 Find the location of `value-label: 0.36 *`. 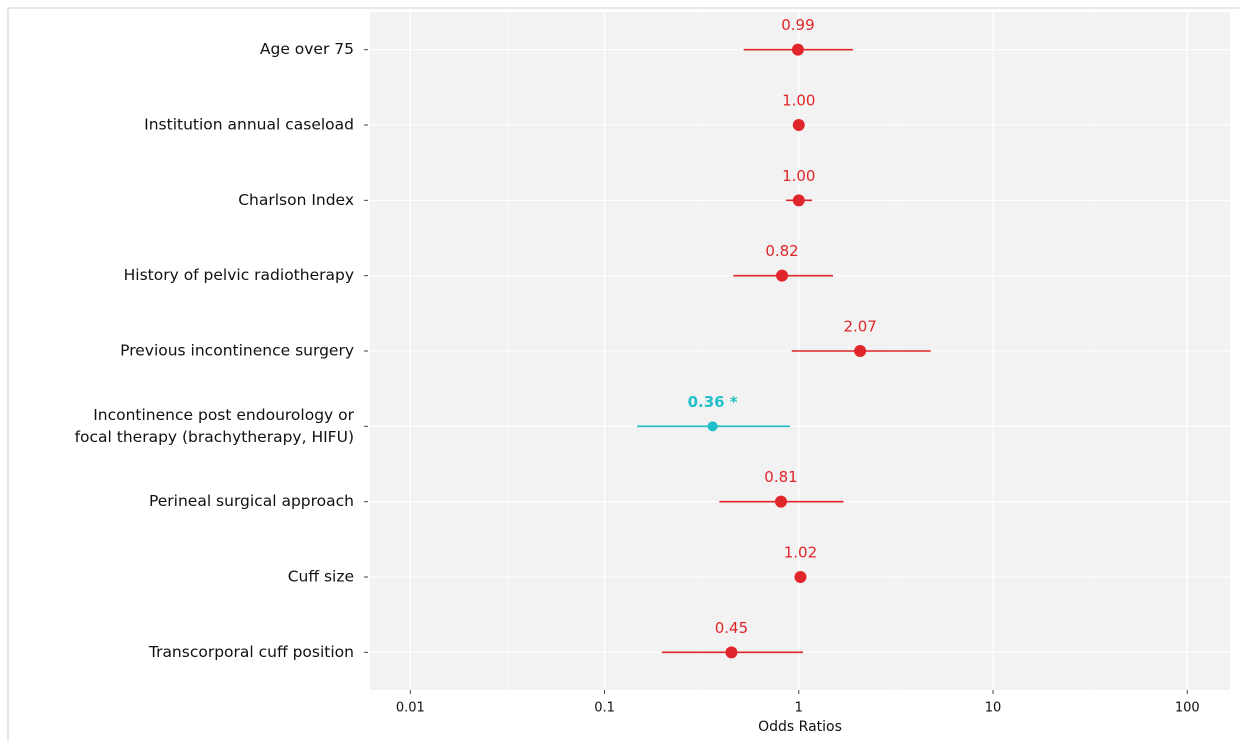

value-label: 0.36 * is located at coordinates (713, 402).